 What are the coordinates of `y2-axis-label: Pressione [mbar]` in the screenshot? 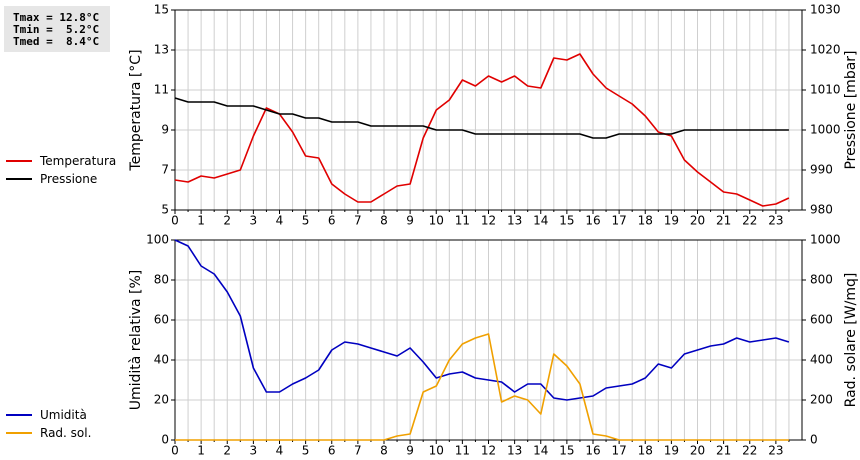 It's located at (851, 109).